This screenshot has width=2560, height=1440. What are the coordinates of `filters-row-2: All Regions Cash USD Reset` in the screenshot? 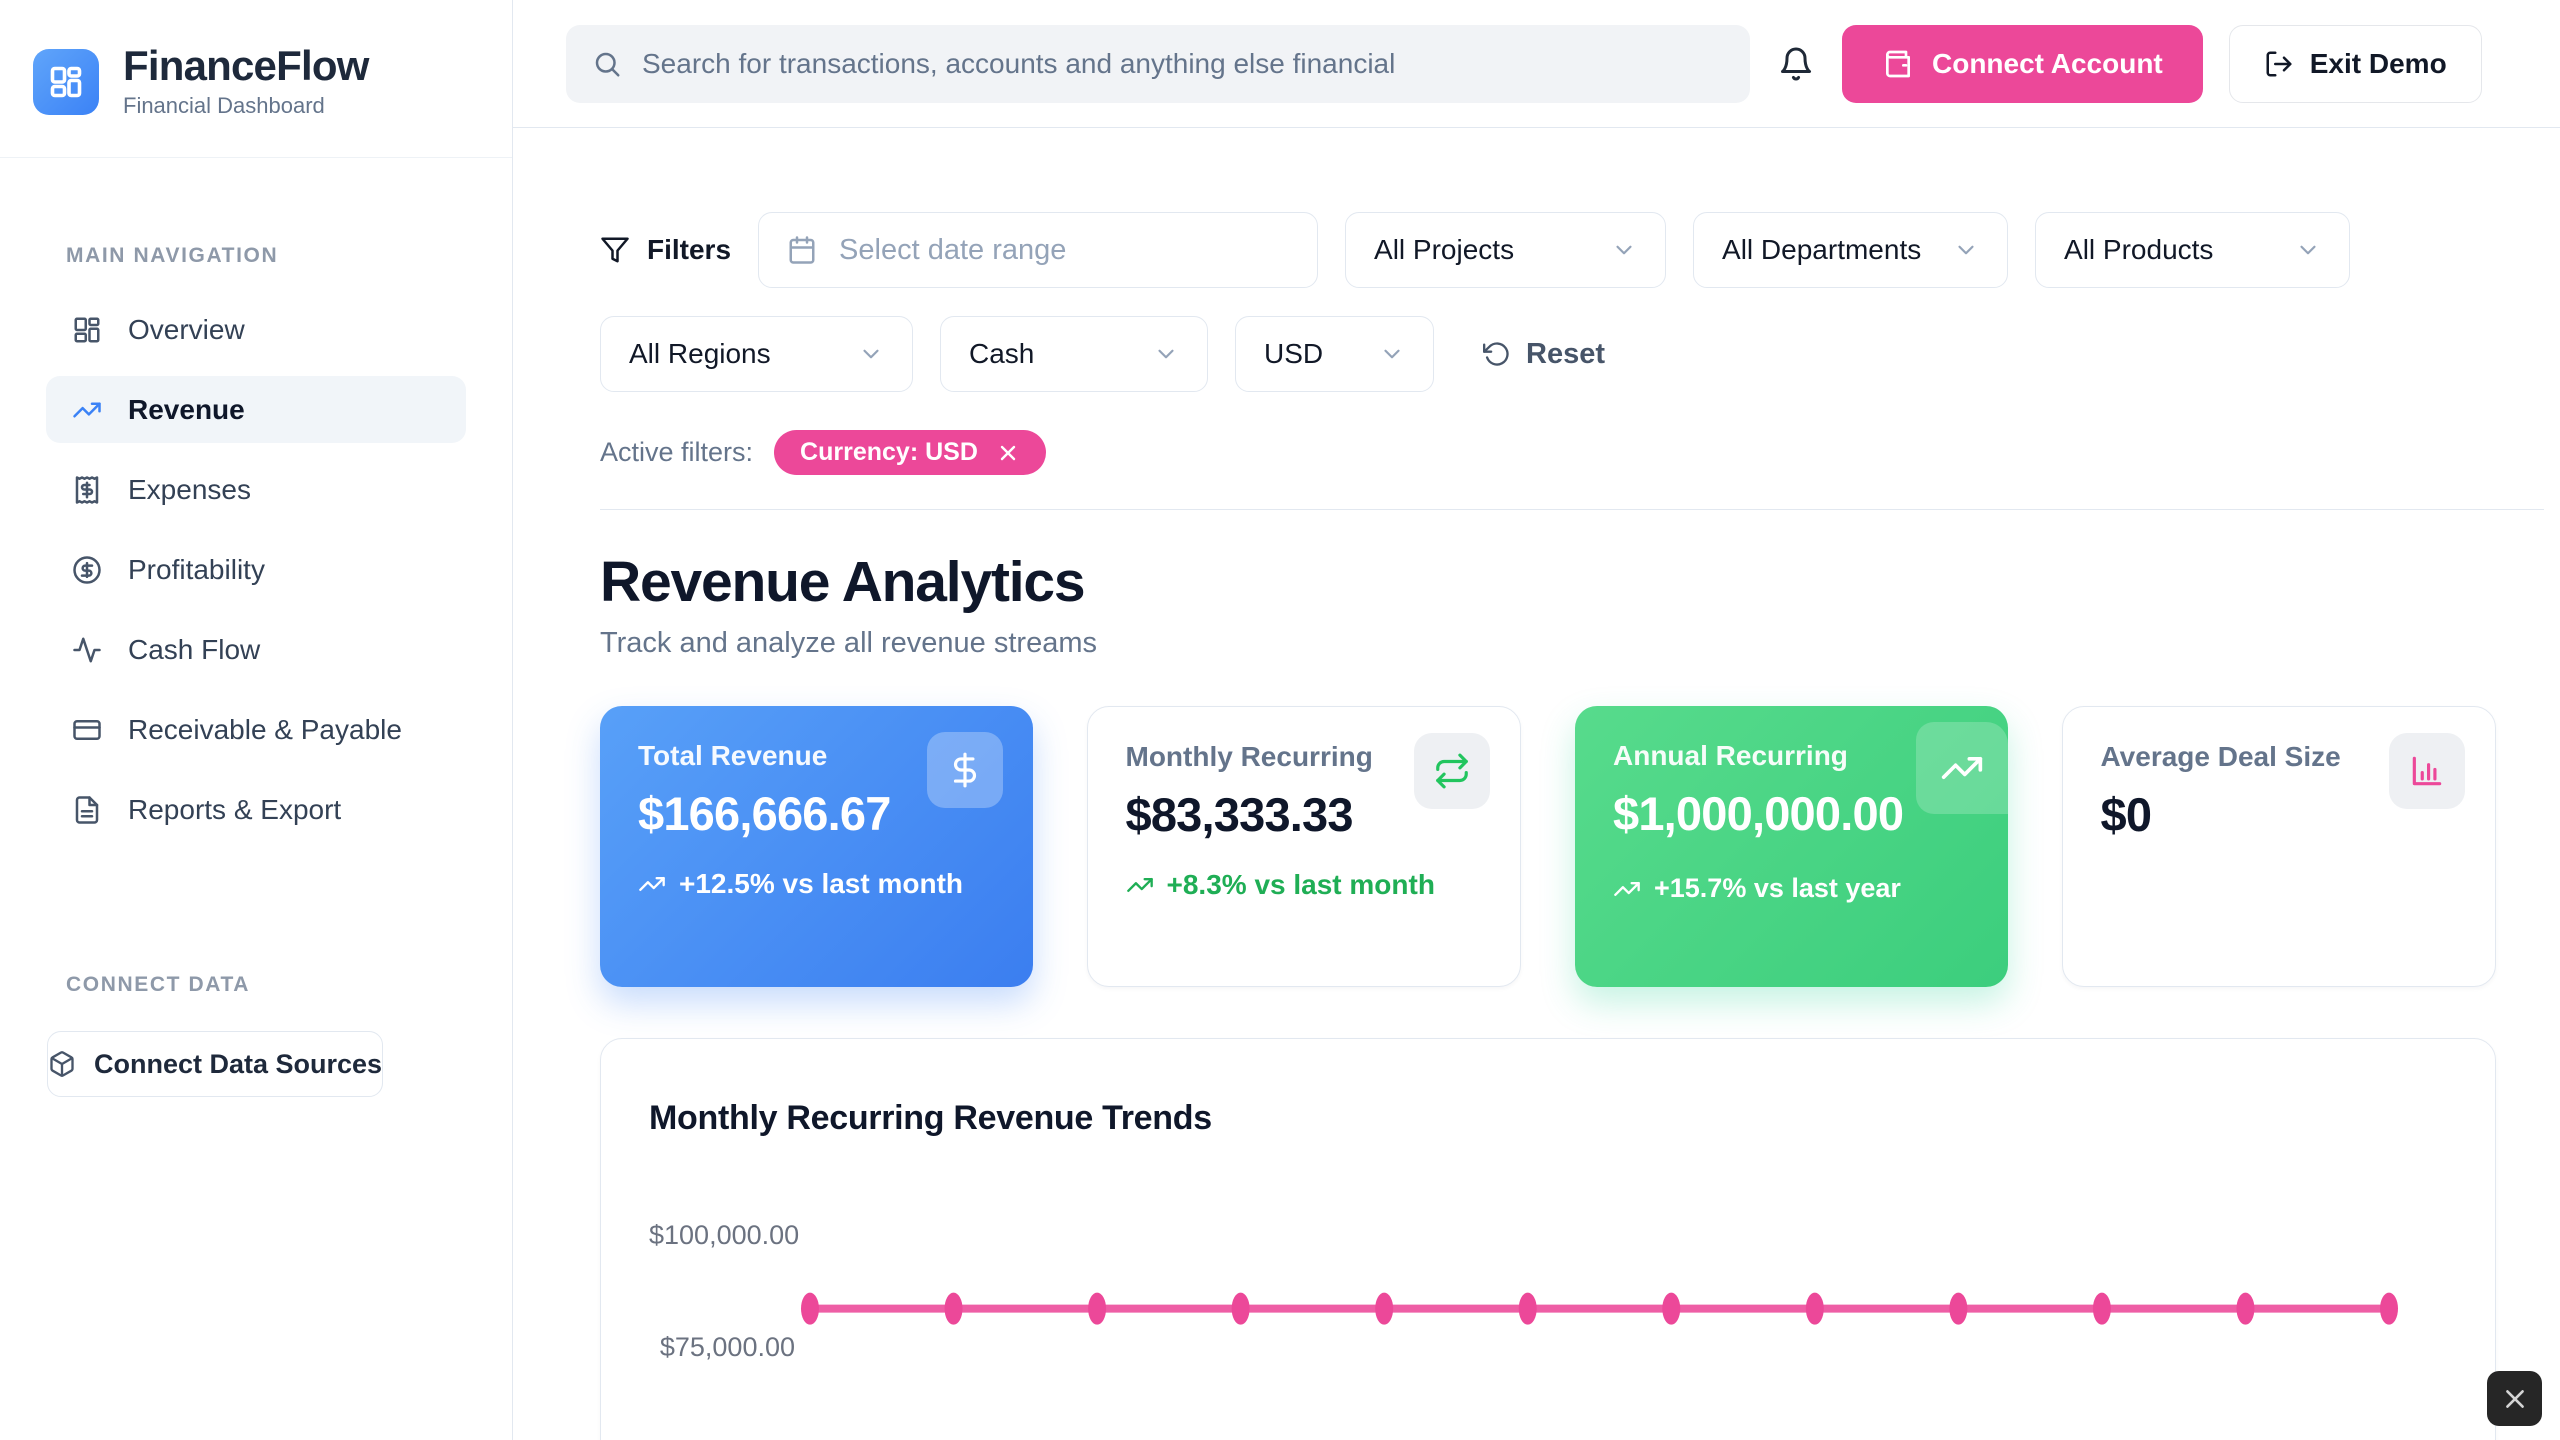 It's located at (1548, 354).